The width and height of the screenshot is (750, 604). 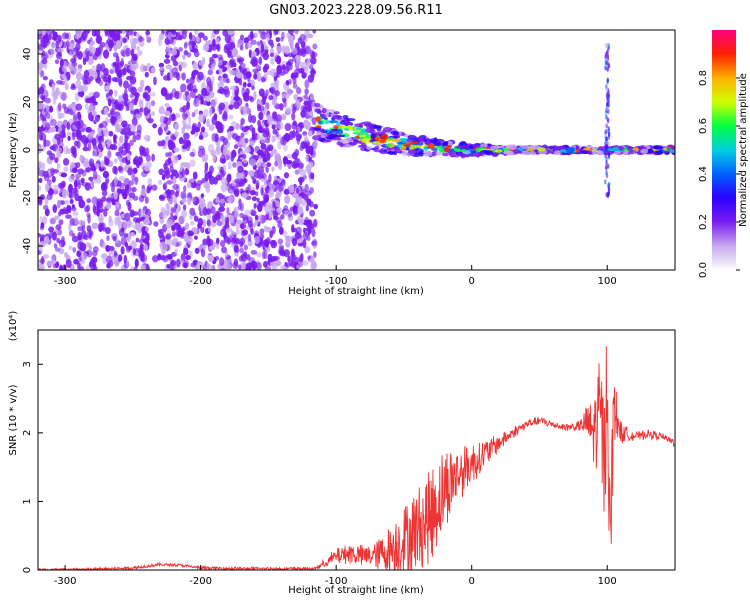 What do you see at coordinates (65, 281) in the screenshot?
I see `x-tick-label: -300` at bounding box center [65, 281].